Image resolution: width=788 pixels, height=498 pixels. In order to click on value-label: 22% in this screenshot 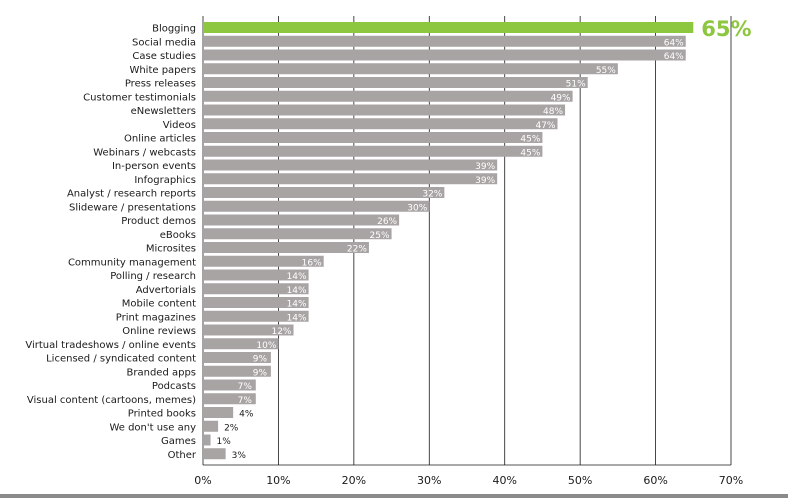, I will do `click(357, 250)`.